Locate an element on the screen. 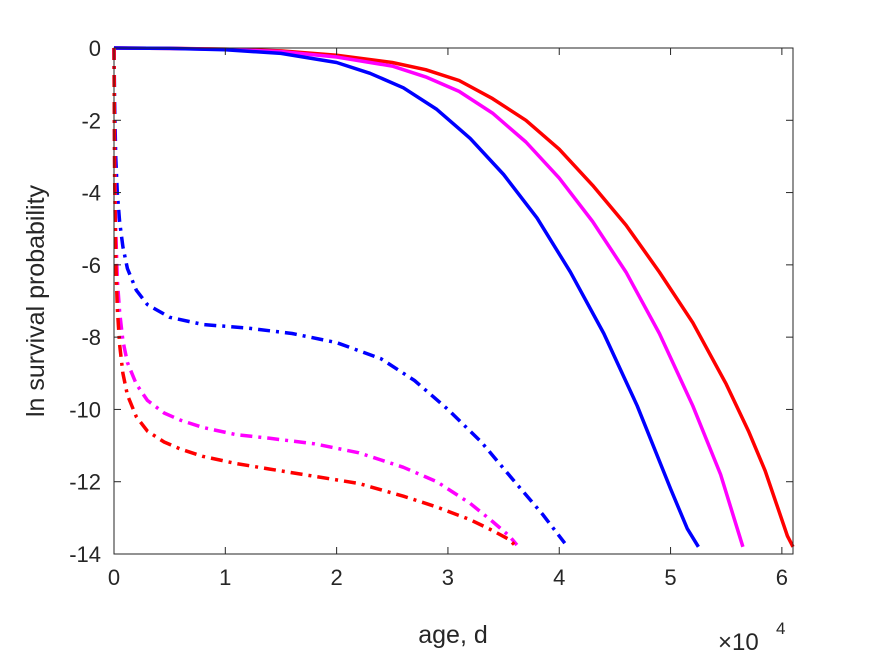  x-exponent-power: 4 is located at coordinates (780, 628).